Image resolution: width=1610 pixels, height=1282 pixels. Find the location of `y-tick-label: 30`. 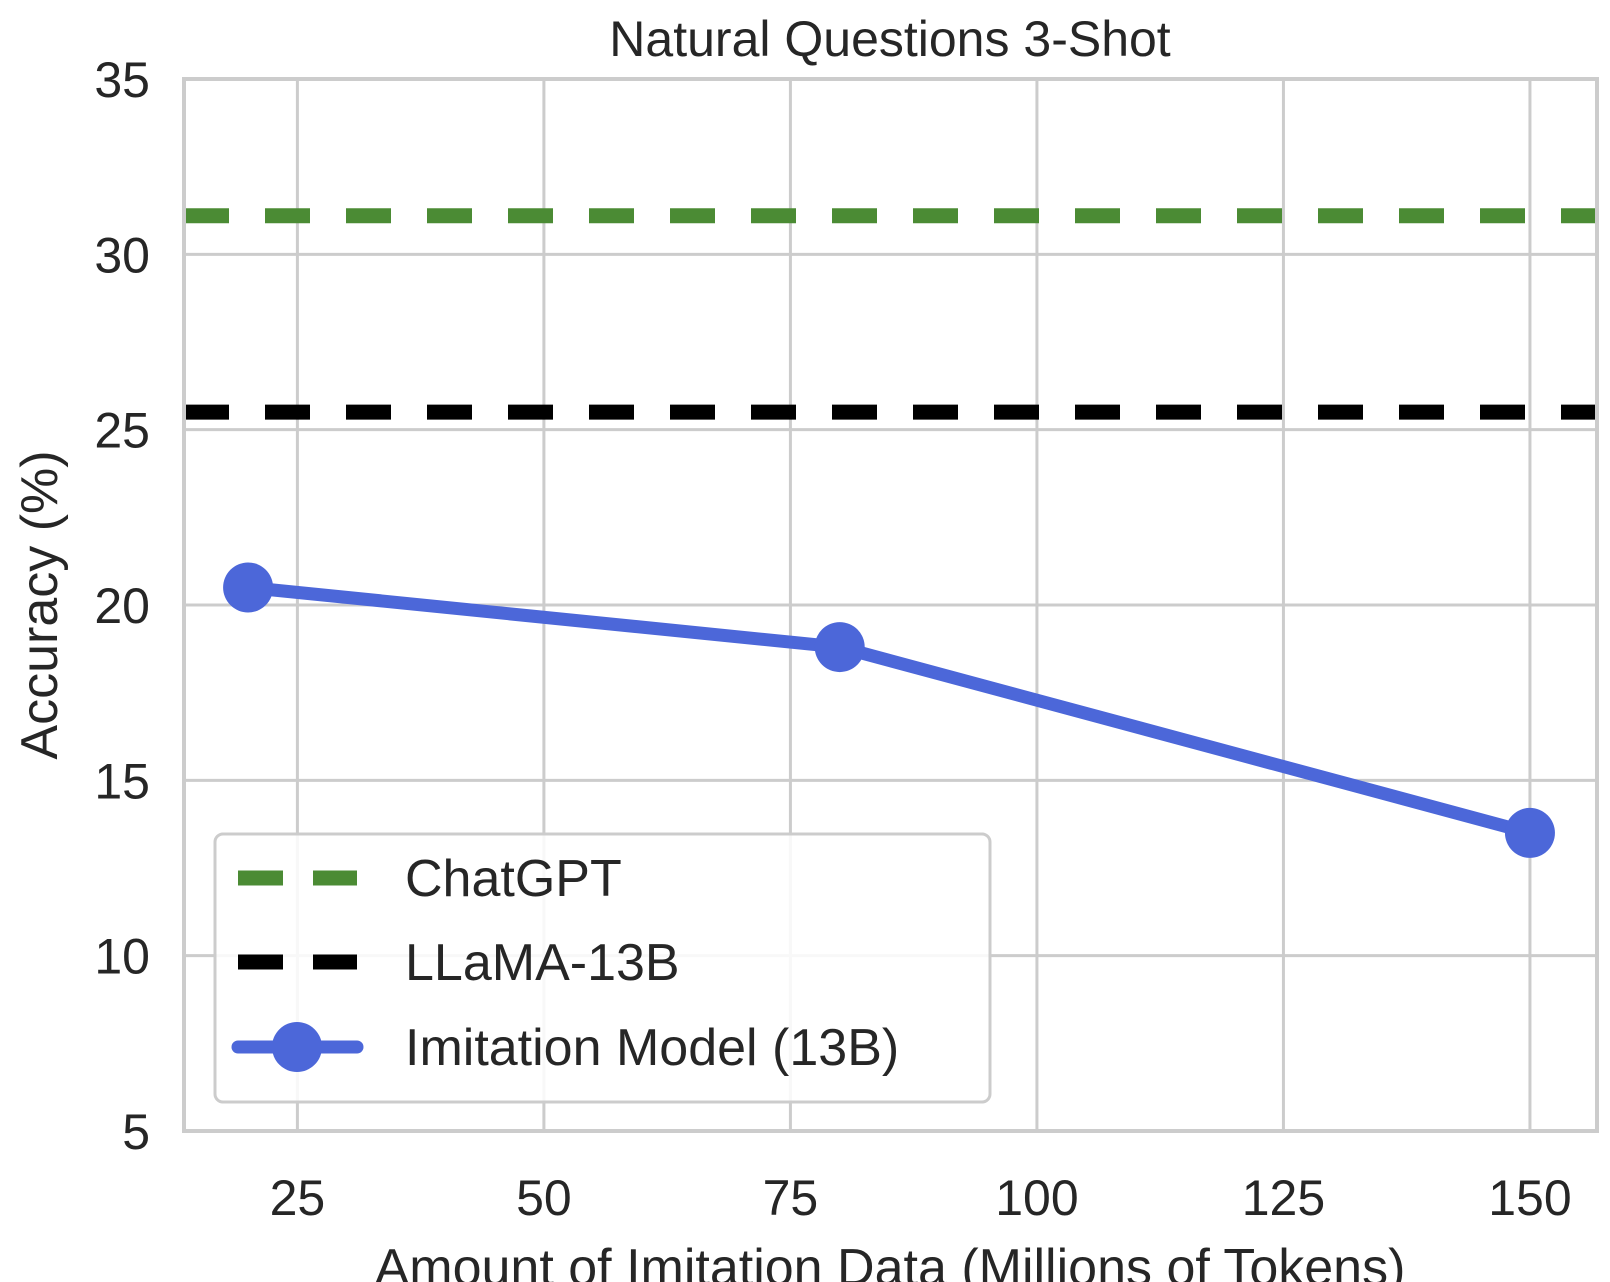

y-tick-label: 30 is located at coordinates (122, 255).